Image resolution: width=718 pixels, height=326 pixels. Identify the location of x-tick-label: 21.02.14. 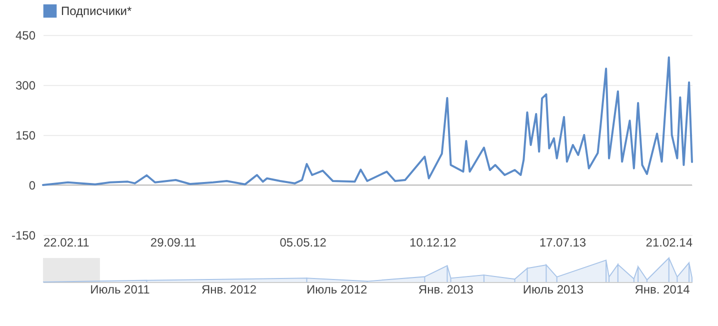
(669, 243).